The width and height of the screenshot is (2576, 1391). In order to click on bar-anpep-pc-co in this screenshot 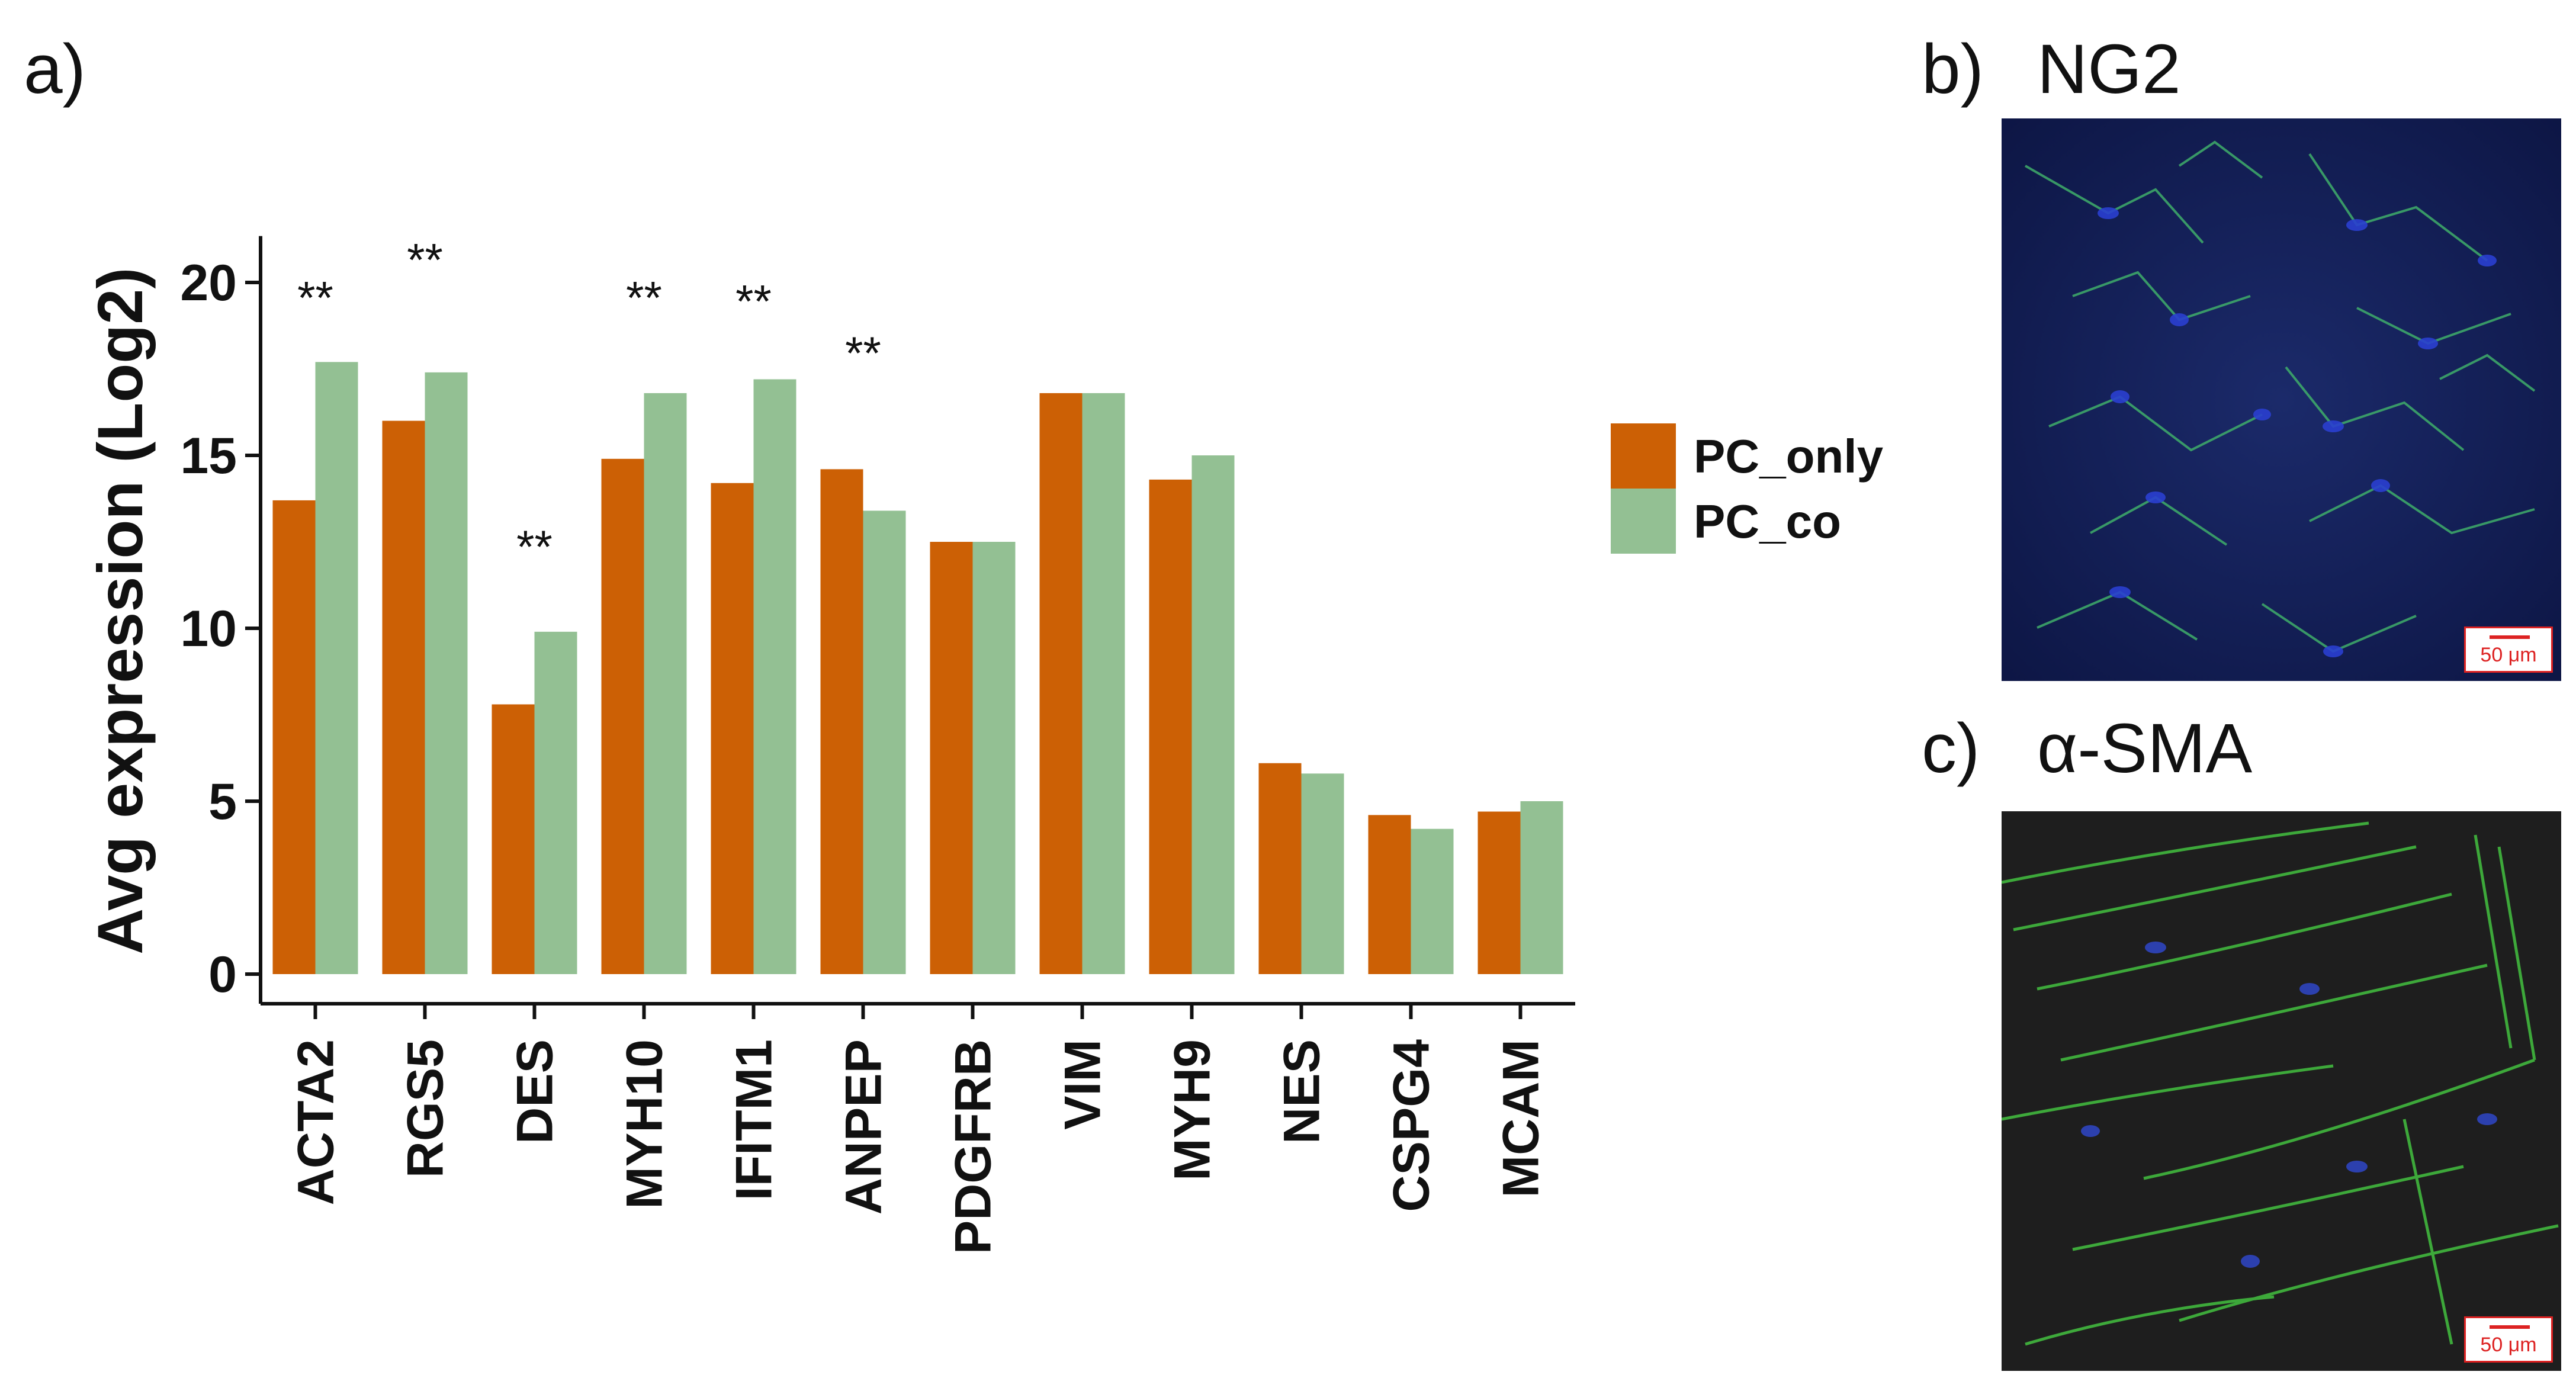, I will do `click(884, 742)`.